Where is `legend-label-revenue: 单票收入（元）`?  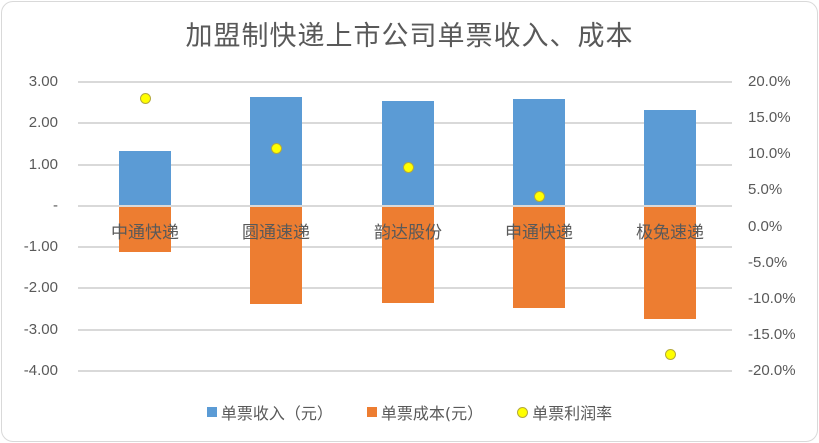
legend-label-revenue: 单票收入（元） is located at coordinates (276, 413).